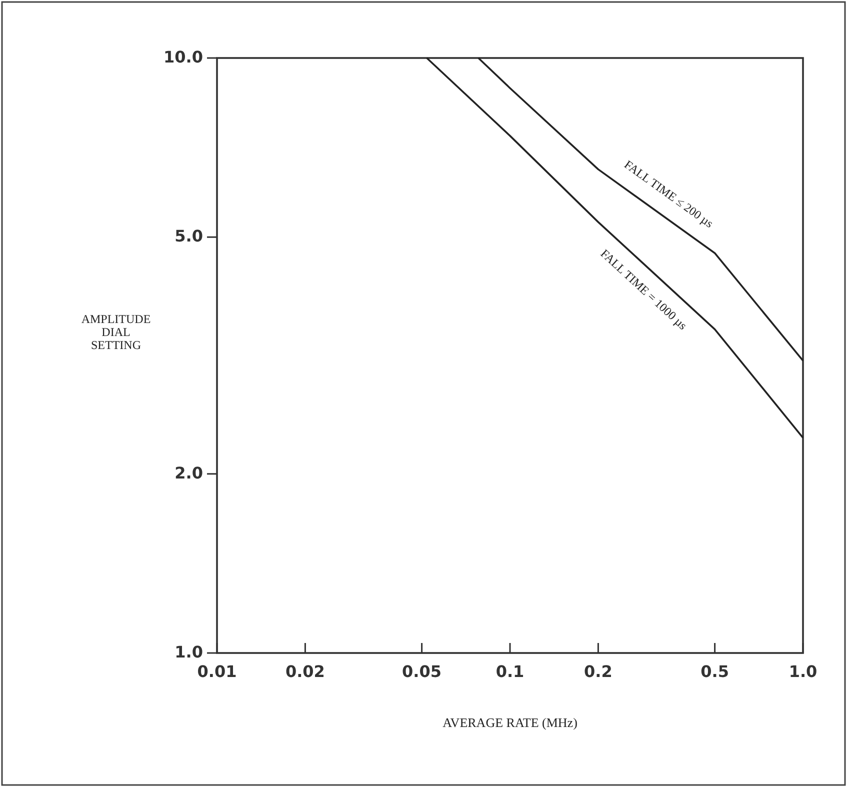 The height and width of the screenshot is (787, 847). I want to click on x-tick-label: 0.01, so click(217, 671).